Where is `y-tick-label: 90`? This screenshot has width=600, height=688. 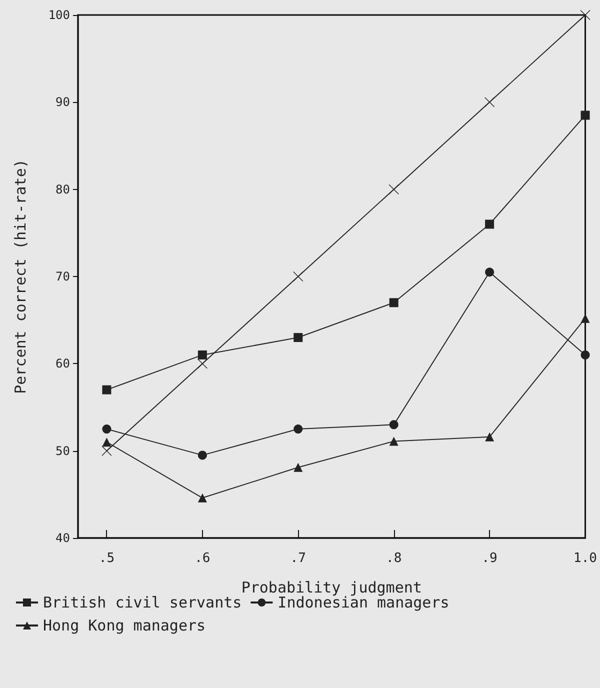 y-tick-label: 90 is located at coordinates (63, 102).